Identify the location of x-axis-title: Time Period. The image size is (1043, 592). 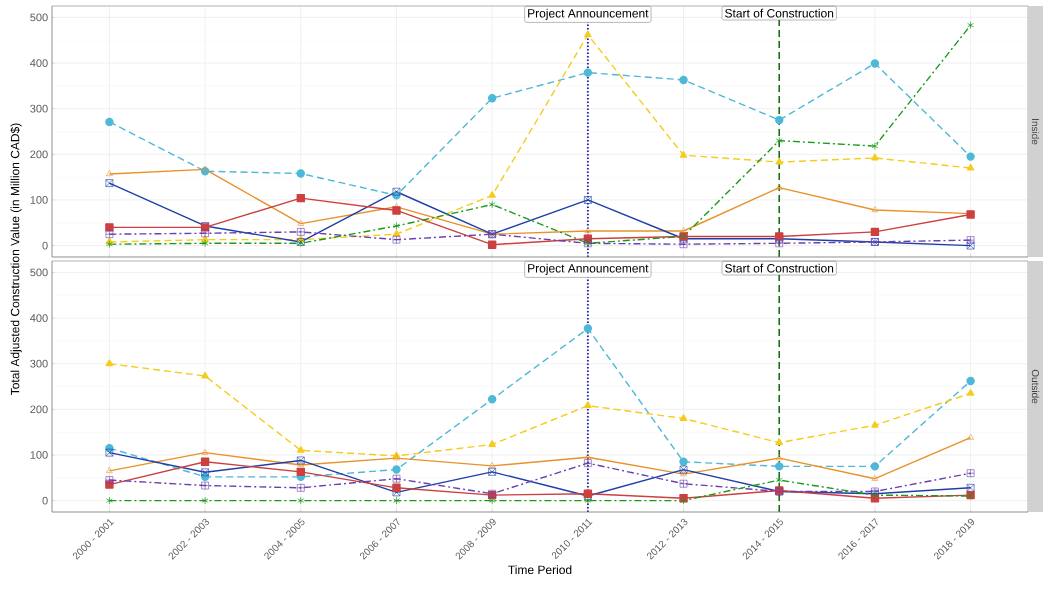
(540, 570).